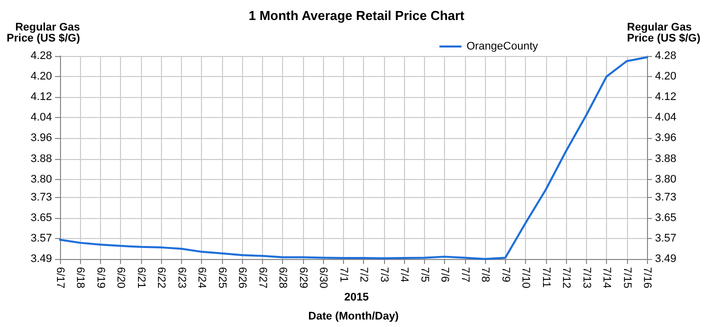 The image size is (713, 327). Describe the element at coordinates (60, 277) in the screenshot. I see `x-tick-label: 6/17` at that location.